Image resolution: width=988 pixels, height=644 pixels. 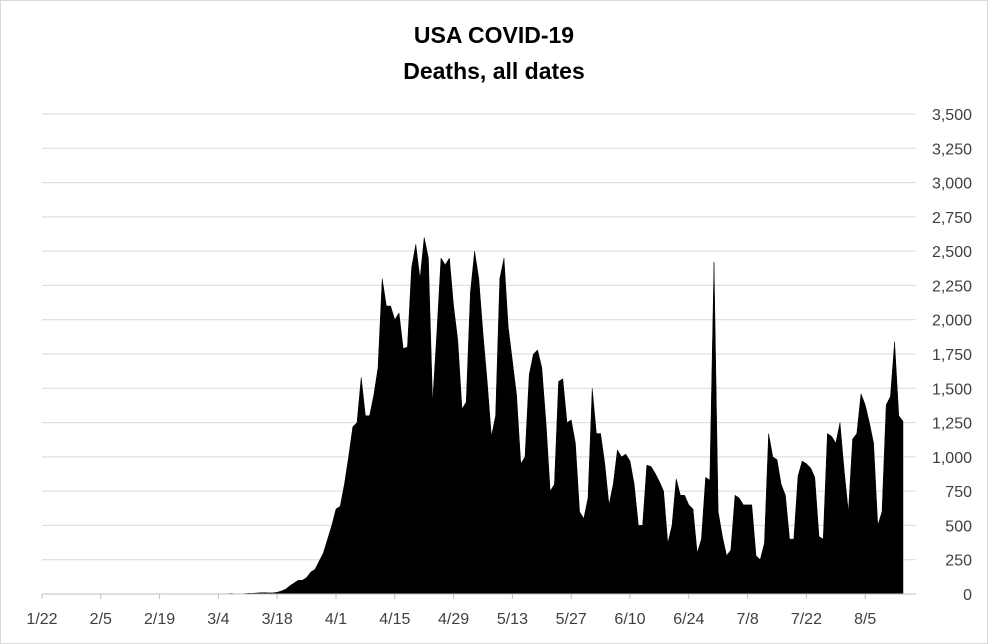 I want to click on x-tick-label-1: 2/5, so click(x=101, y=619).